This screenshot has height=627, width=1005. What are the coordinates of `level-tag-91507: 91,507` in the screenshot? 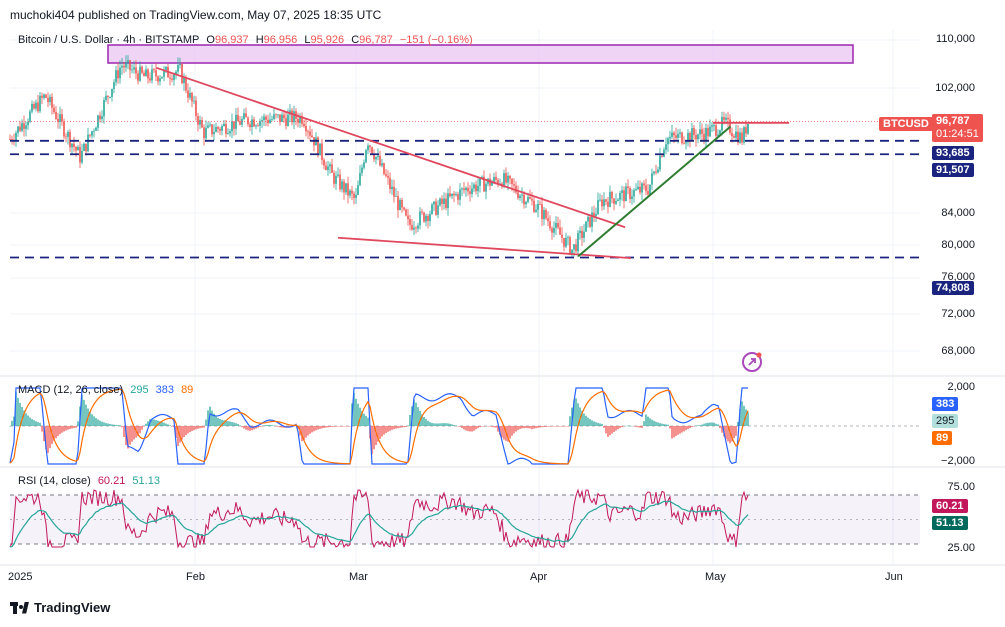 It's located at (953, 170).